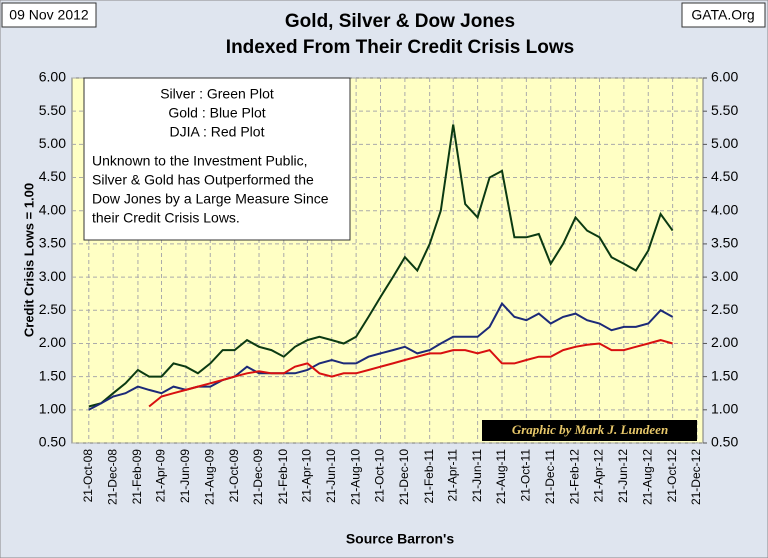  I want to click on x-tick-label: 21-Dec-10, so click(404, 477).